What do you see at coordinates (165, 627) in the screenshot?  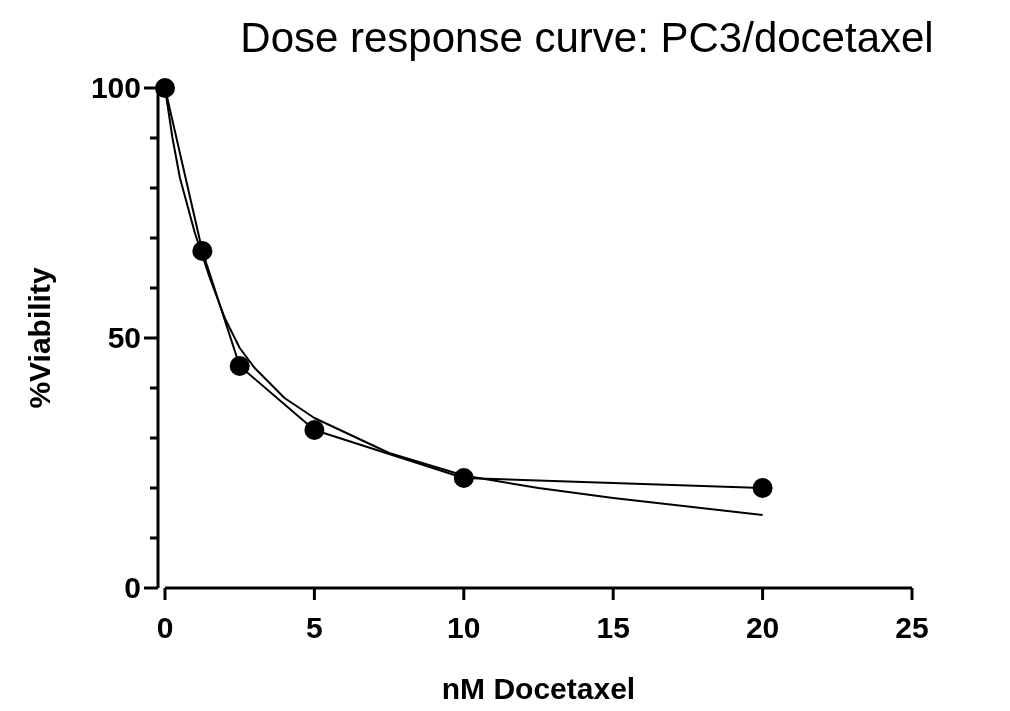 I see `x-tick-label: 0` at bounding box center [165, 627].